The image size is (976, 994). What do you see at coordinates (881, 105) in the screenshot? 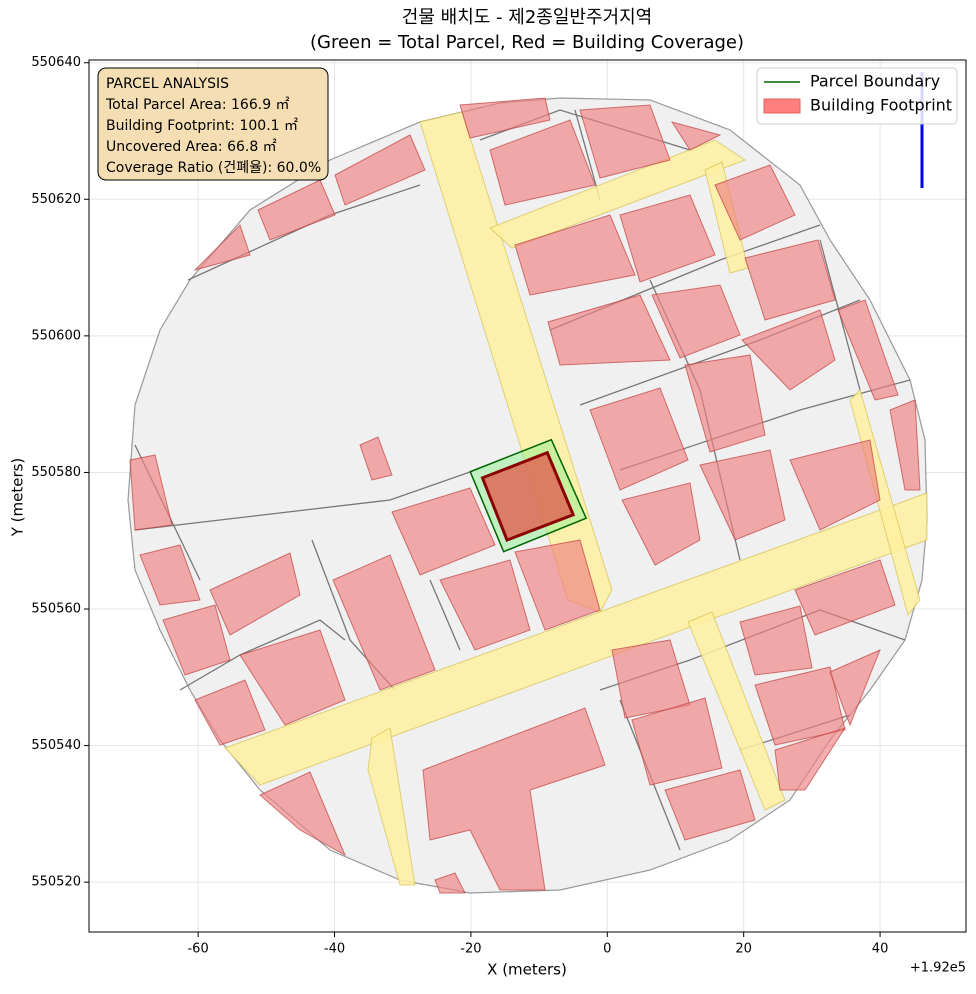
I see `legend-label: Building Footprint` at bounding box center [881, 105].